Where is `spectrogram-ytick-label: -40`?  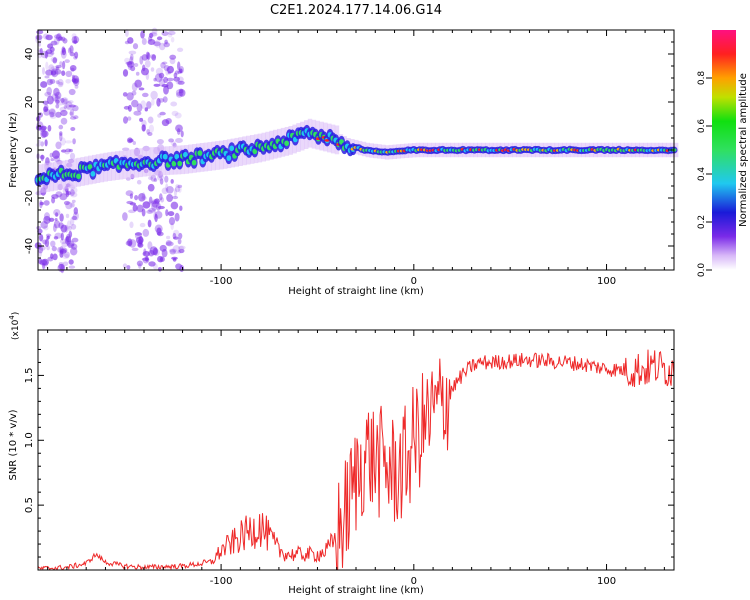
spectrogram-ytick-label: -40 is located at coordinates (29, 246).